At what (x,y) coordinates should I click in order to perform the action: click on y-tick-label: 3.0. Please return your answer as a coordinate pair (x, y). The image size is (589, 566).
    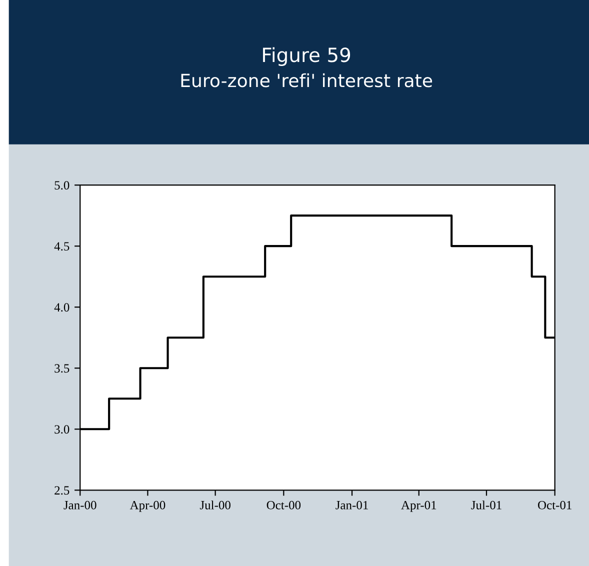
    Looking at the image, I should click on (62, 429).